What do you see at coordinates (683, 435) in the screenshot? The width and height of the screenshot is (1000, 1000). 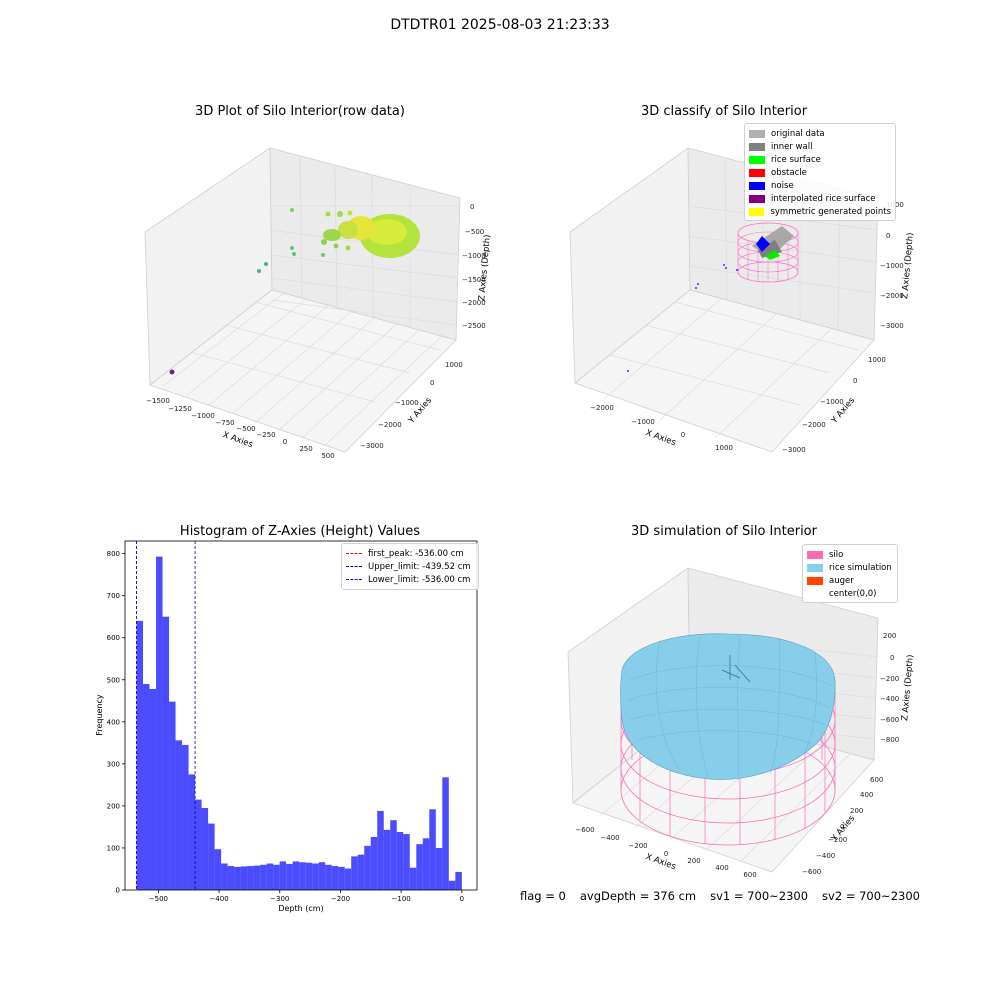 I see `classify-x-tick: 0` at bounding box center [683, 435].